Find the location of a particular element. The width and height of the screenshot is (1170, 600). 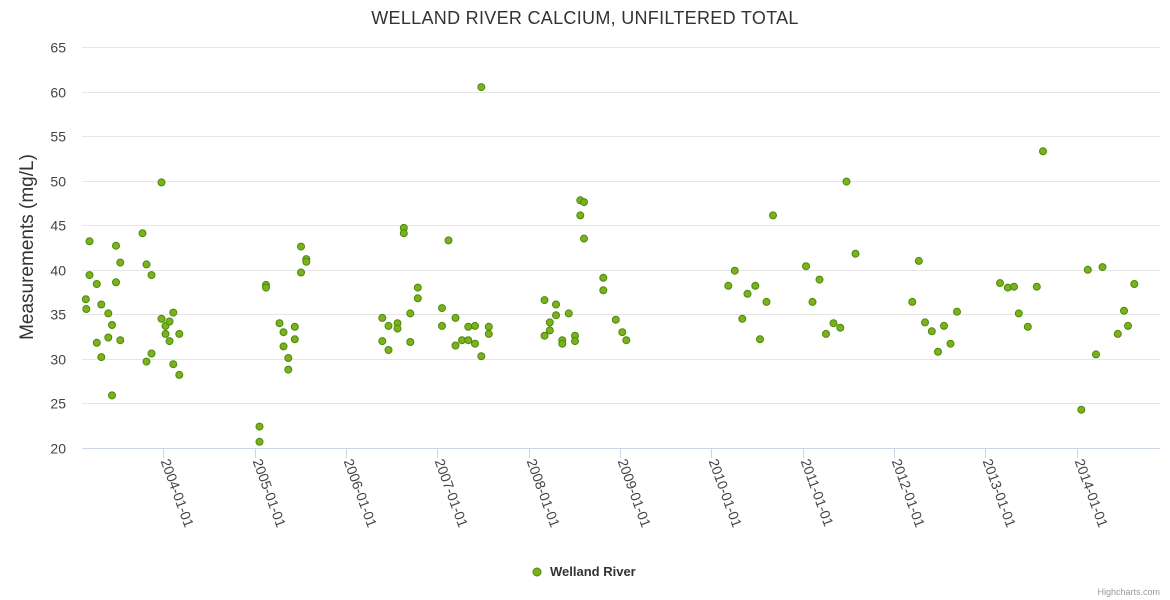

credits-link: Highcharts.com is located at coordinates (1128, 592).